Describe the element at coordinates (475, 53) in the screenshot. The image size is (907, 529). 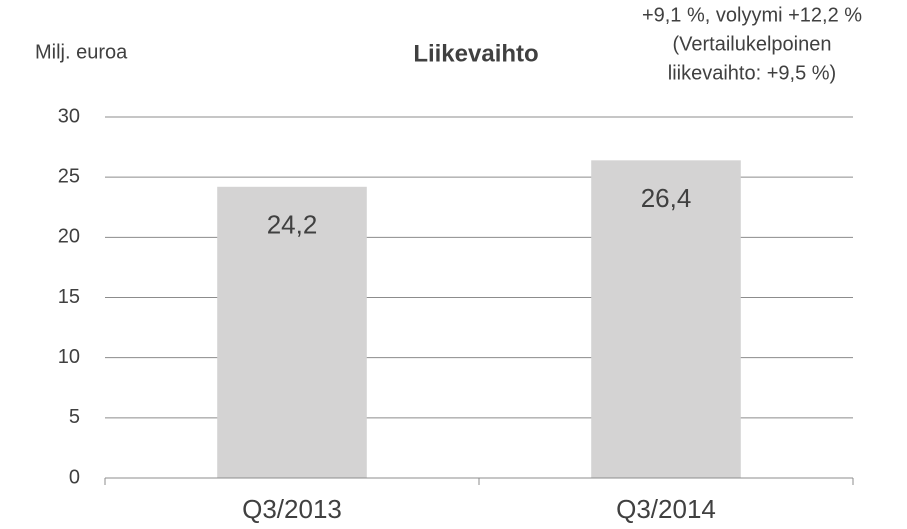
I see `chart-title: Liikevaihto` at that location.